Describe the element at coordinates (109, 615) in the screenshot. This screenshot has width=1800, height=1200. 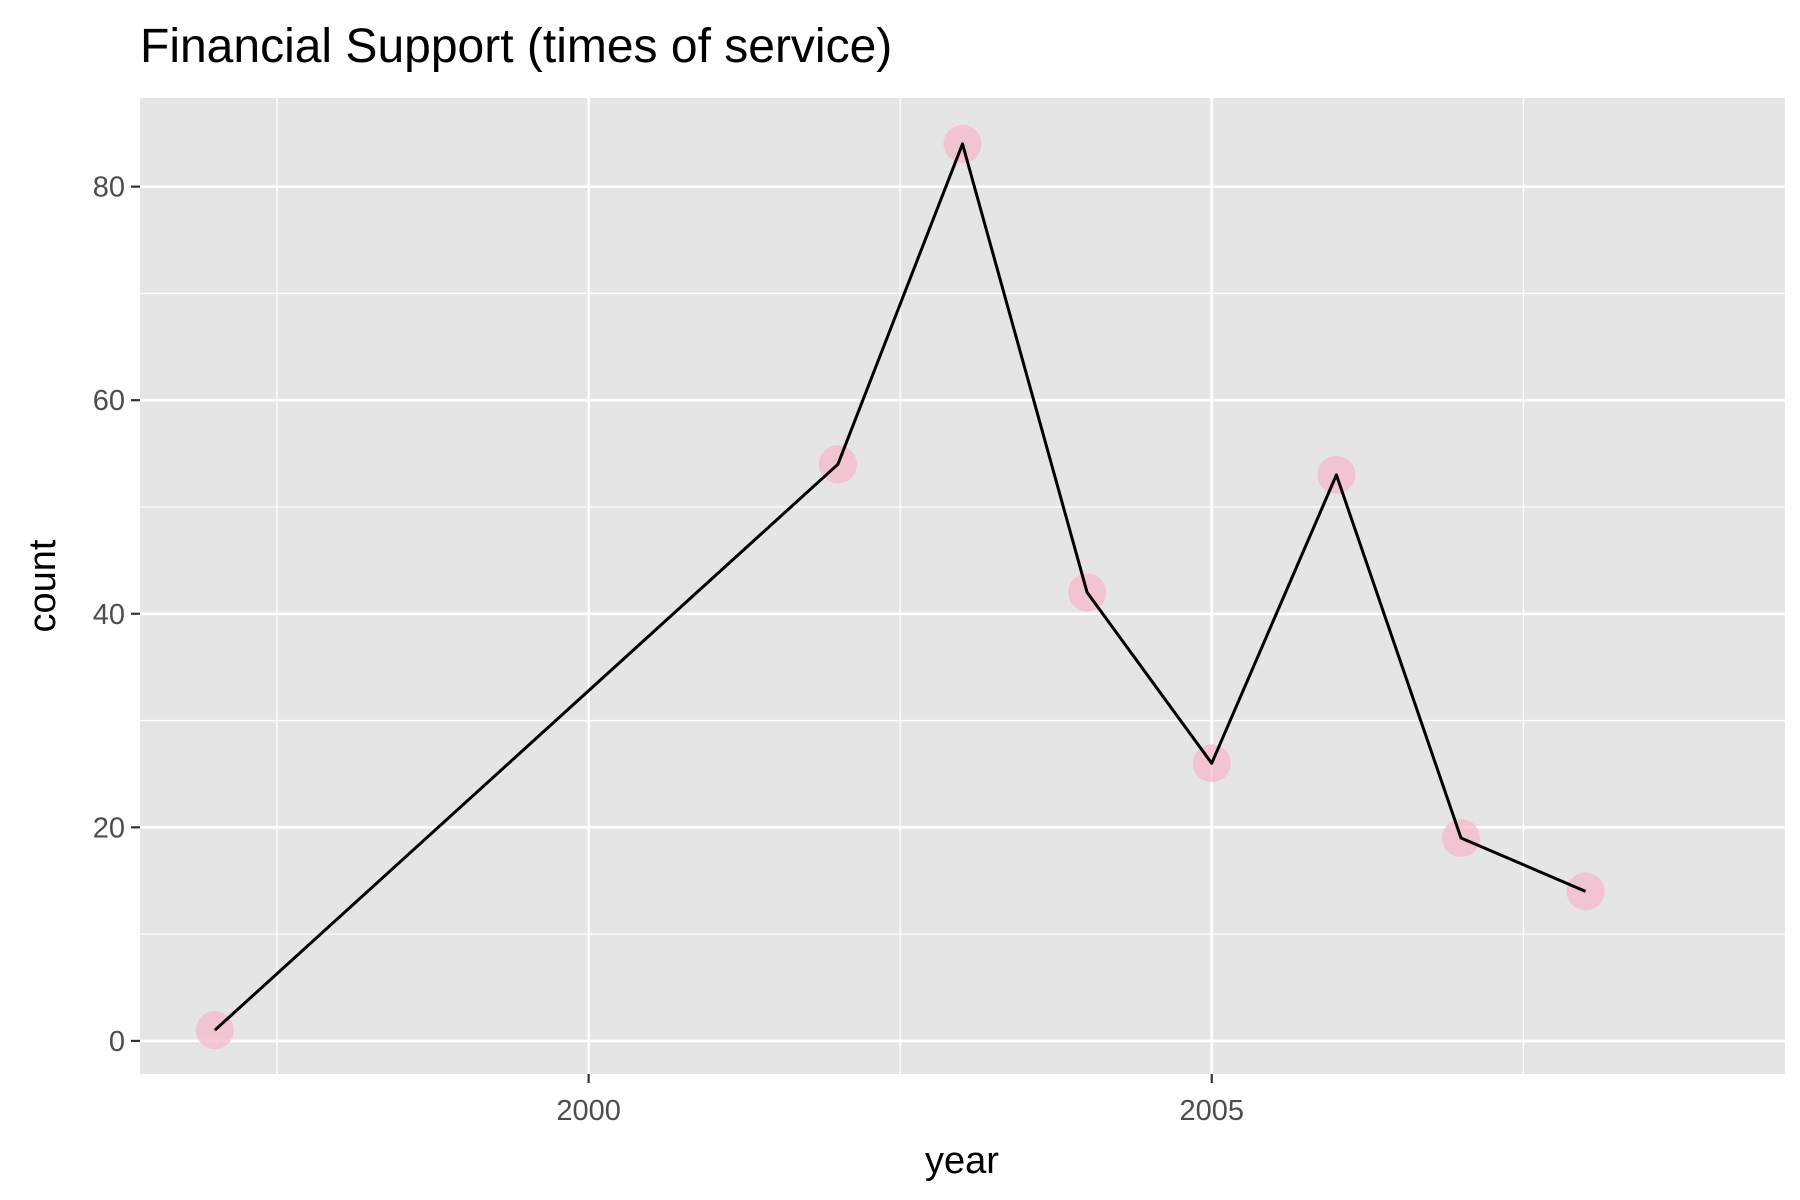
I see `y-tick-label-2: 40` at that location.